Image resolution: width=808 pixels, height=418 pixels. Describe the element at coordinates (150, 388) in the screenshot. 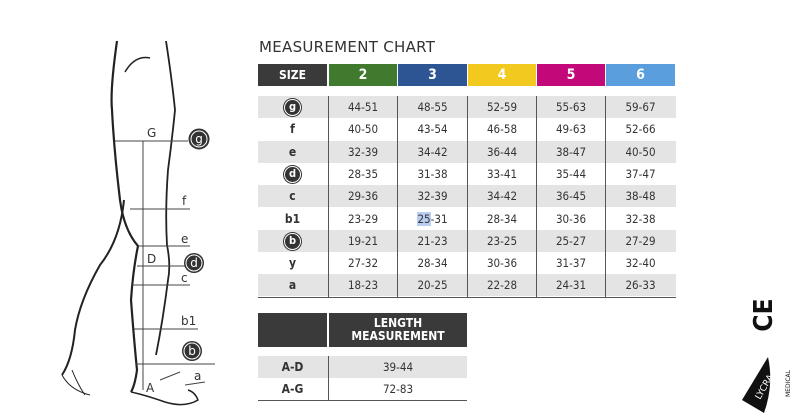

I see `label-A: A` at that location.